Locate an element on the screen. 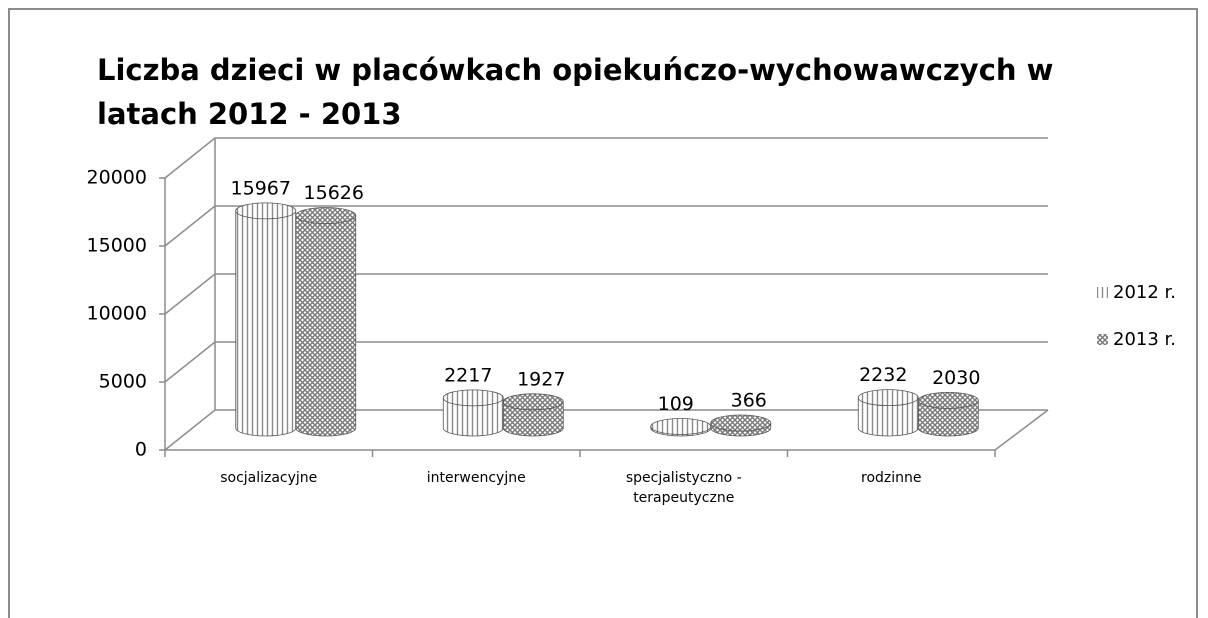 This screenshot has height=618, width=1208. data-label: 15967 is located at coordinates (261, 188).